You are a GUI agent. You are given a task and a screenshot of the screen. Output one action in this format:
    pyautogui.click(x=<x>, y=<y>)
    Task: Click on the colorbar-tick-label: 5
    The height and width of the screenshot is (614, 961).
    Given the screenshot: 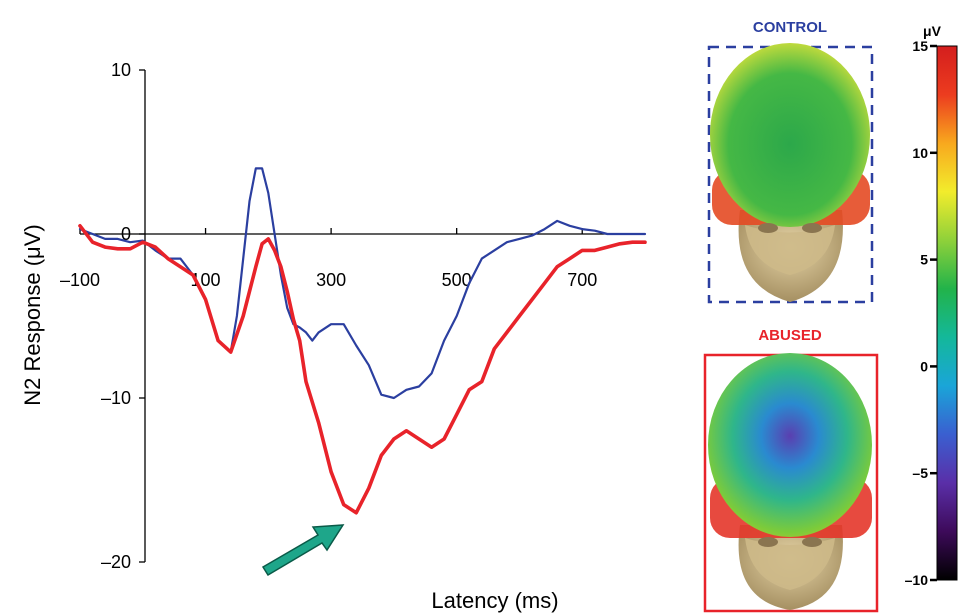 What is the action you would take?
    pyautogui.click(x=924, y=260)
    